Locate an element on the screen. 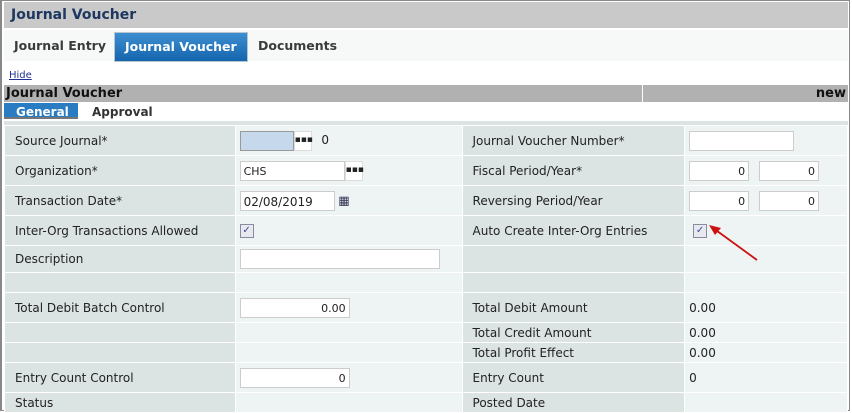 The height and width of the screenshot is (413, 852). label: Reversing Period/Year is located at coordinates (573, 200).